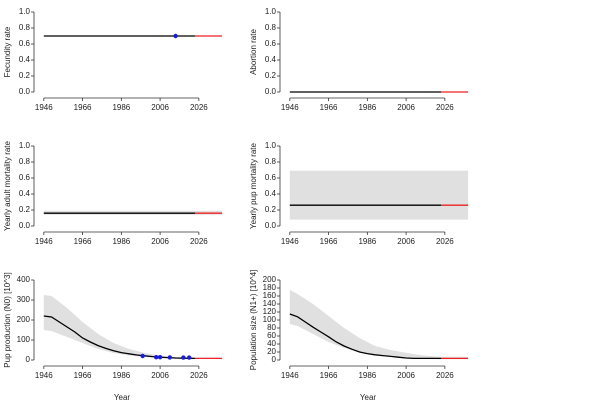  What do you see at coordinates (270, 311) in the screenshot?
I see `y-tick-label: 120` at bounding box center [270, 311].